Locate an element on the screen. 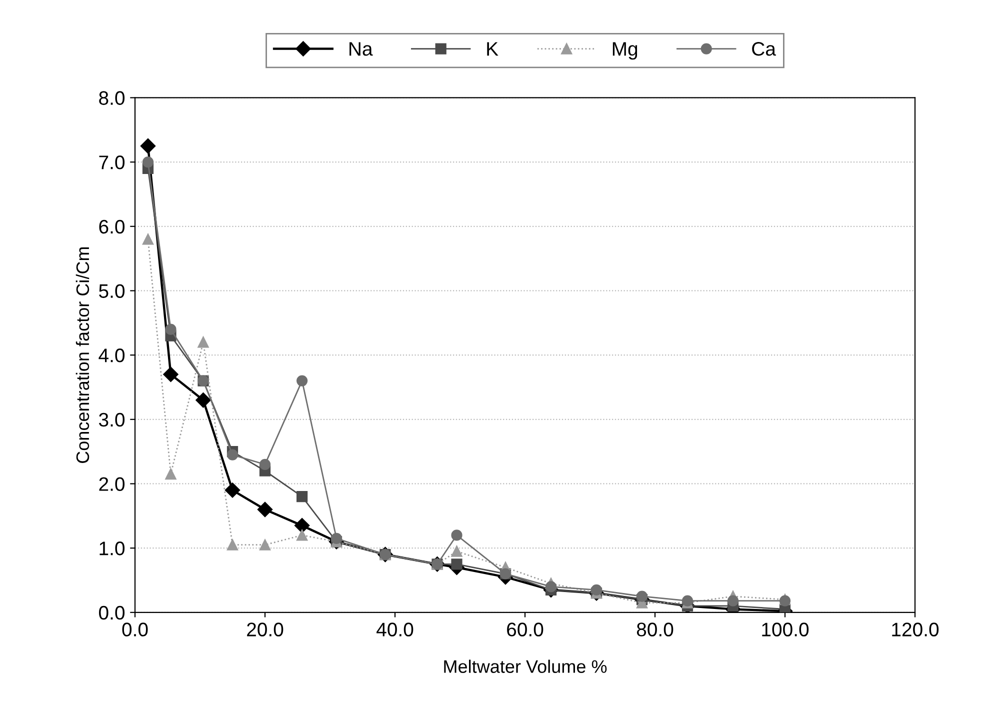 The width and height of the screenshot is (1000, 708). y-tick-label: 0.0 is located at coordinates (112, 613).